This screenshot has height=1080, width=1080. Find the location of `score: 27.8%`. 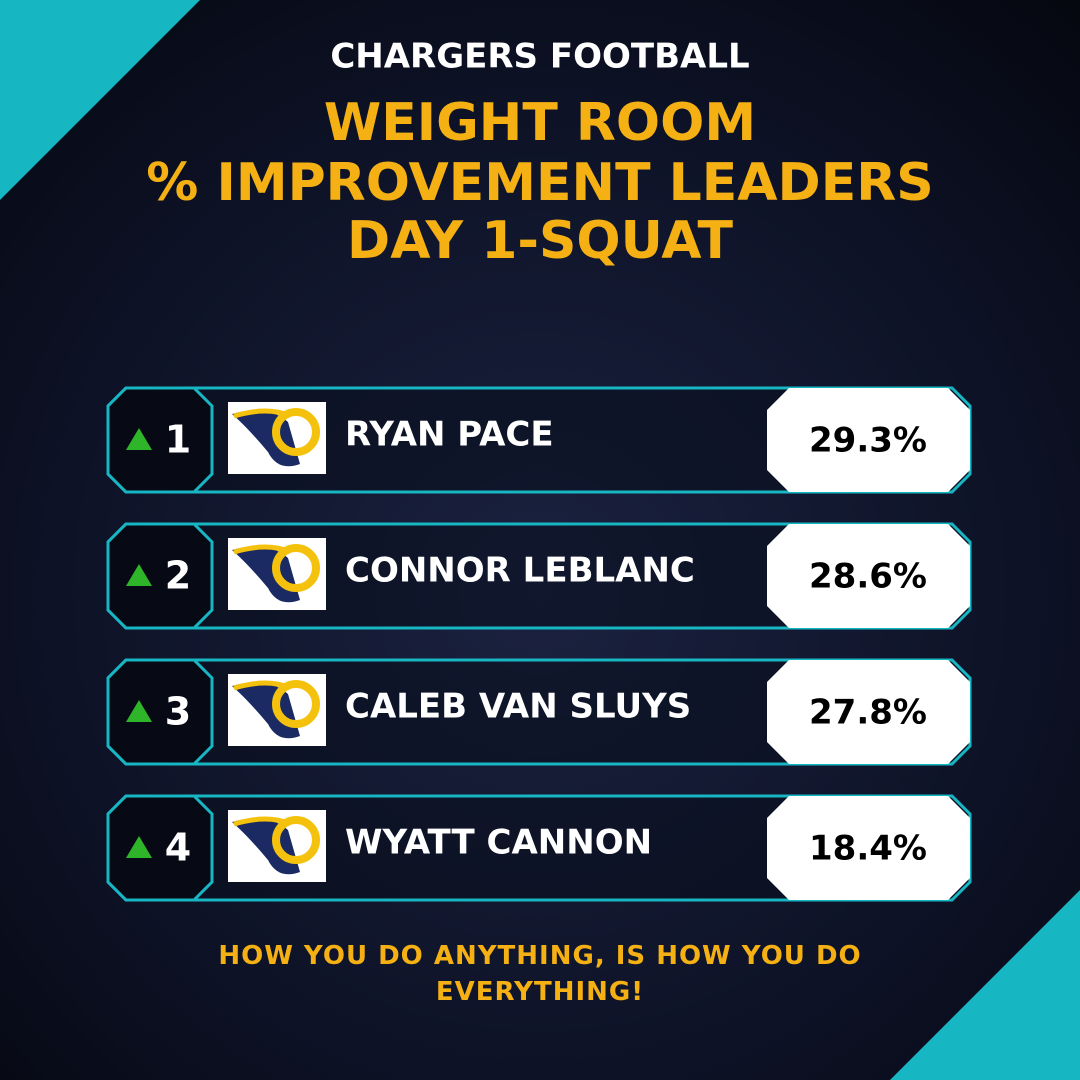

score: 27.8% is located at coordinates (868, 713).